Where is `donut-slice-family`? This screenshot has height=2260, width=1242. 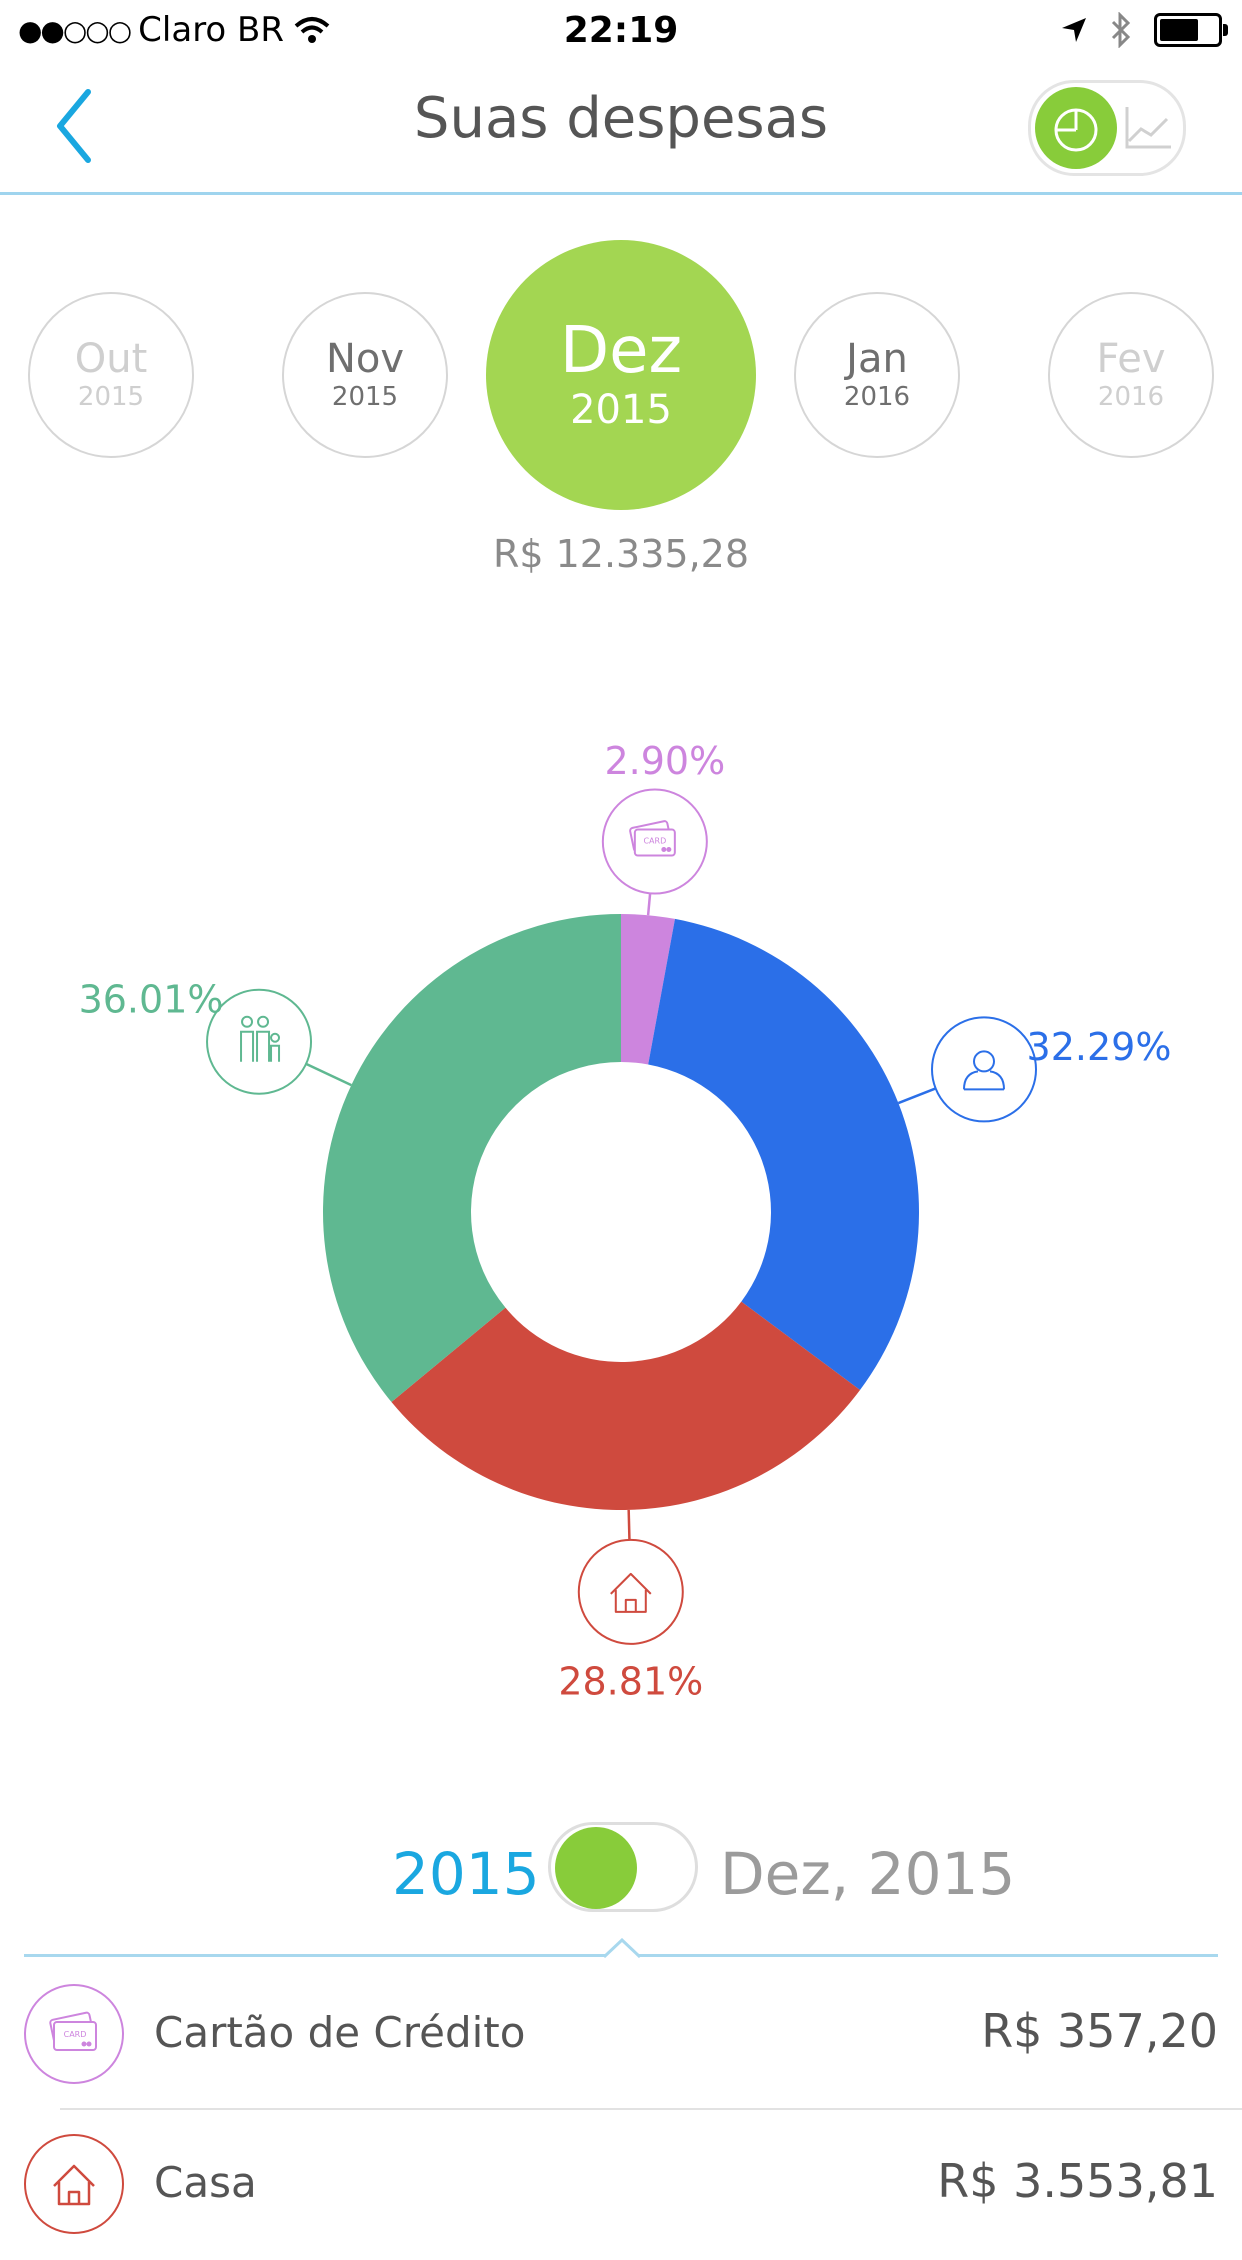
donut-slice-family is located at coordinates (471, 1158).